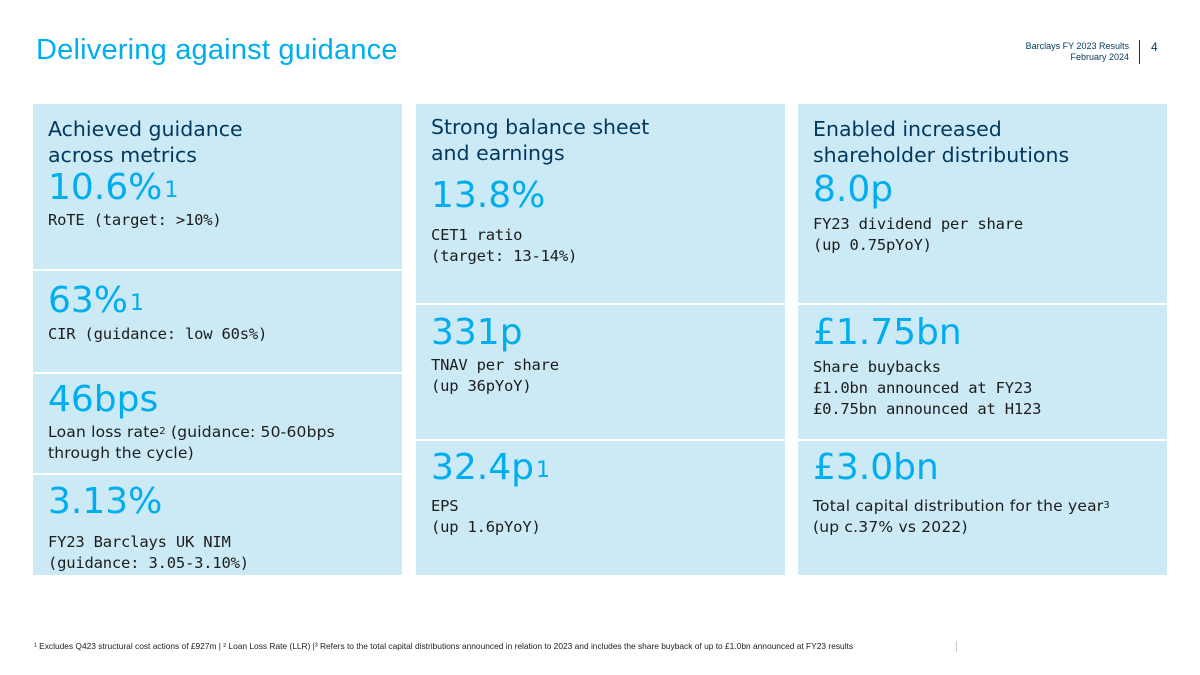  Describe the element at coordinates (1139, 52) in the screenshot. I see `header-divider` at that location.